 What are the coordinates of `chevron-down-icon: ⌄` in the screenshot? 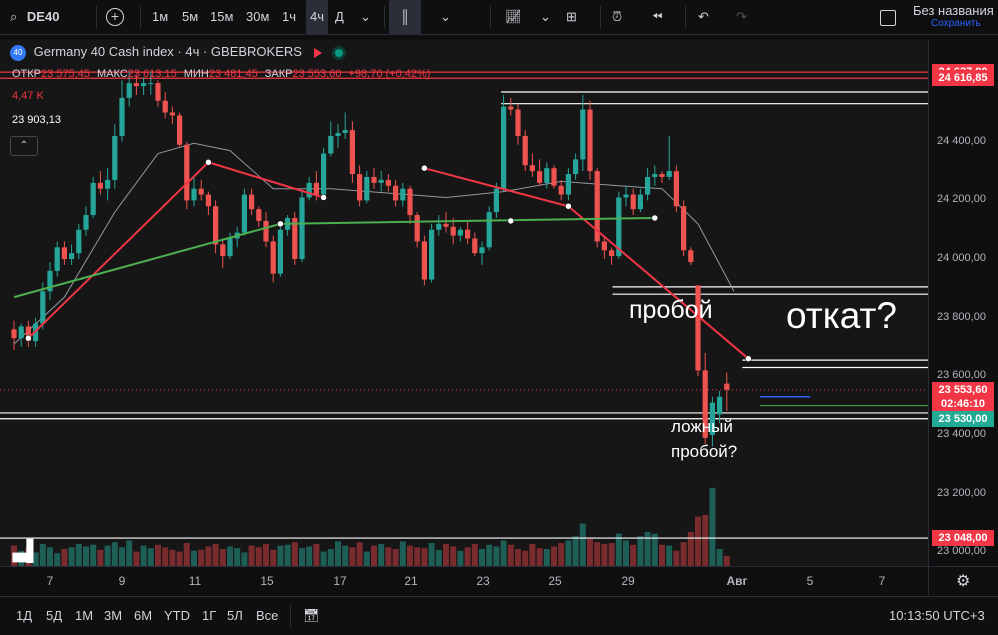 It's located at (365, 16).